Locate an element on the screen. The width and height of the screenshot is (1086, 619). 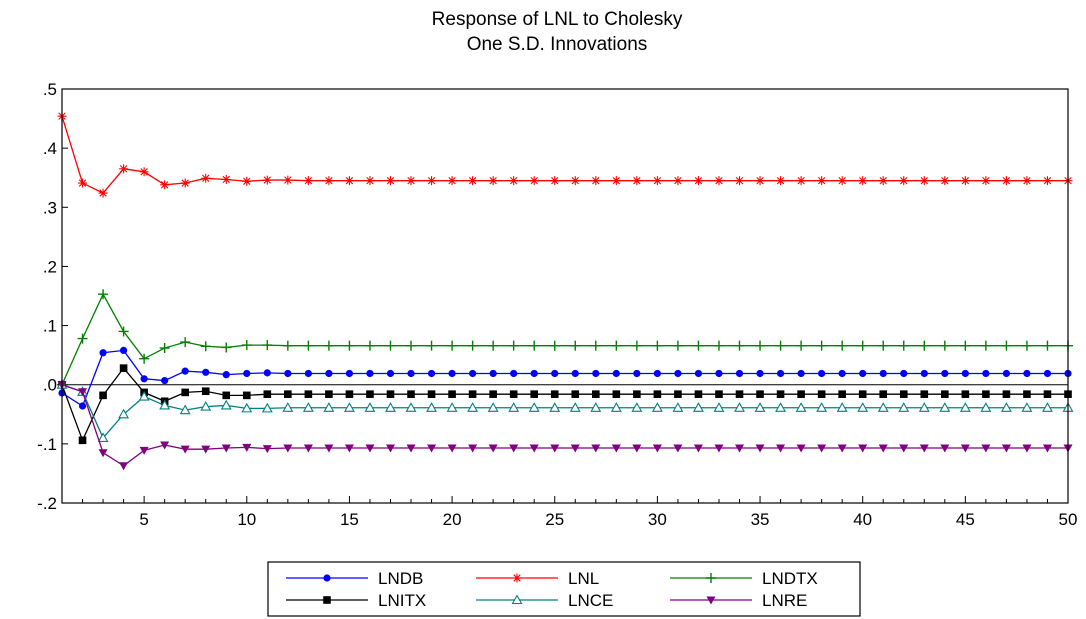
x-tick-label: 20 is located at coordinates (452, 519).